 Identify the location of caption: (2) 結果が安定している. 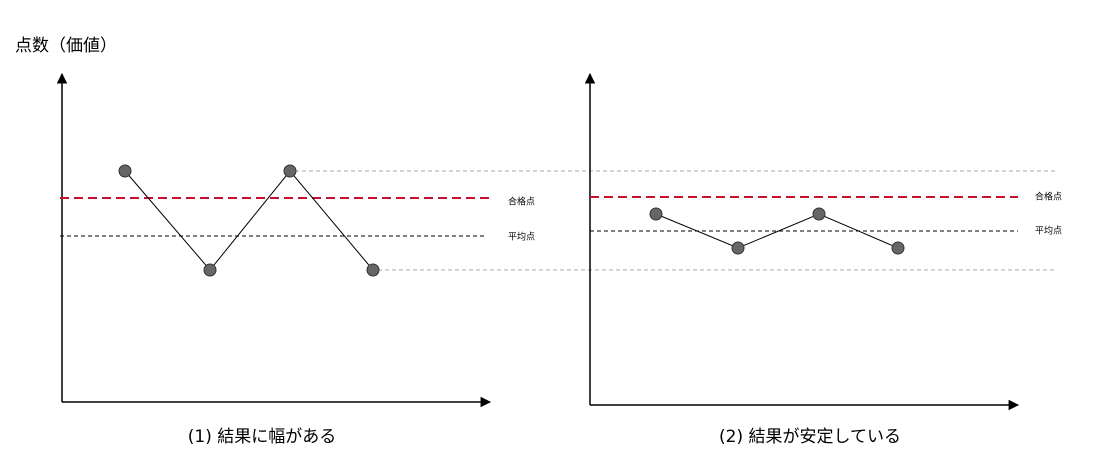
(810, 437).